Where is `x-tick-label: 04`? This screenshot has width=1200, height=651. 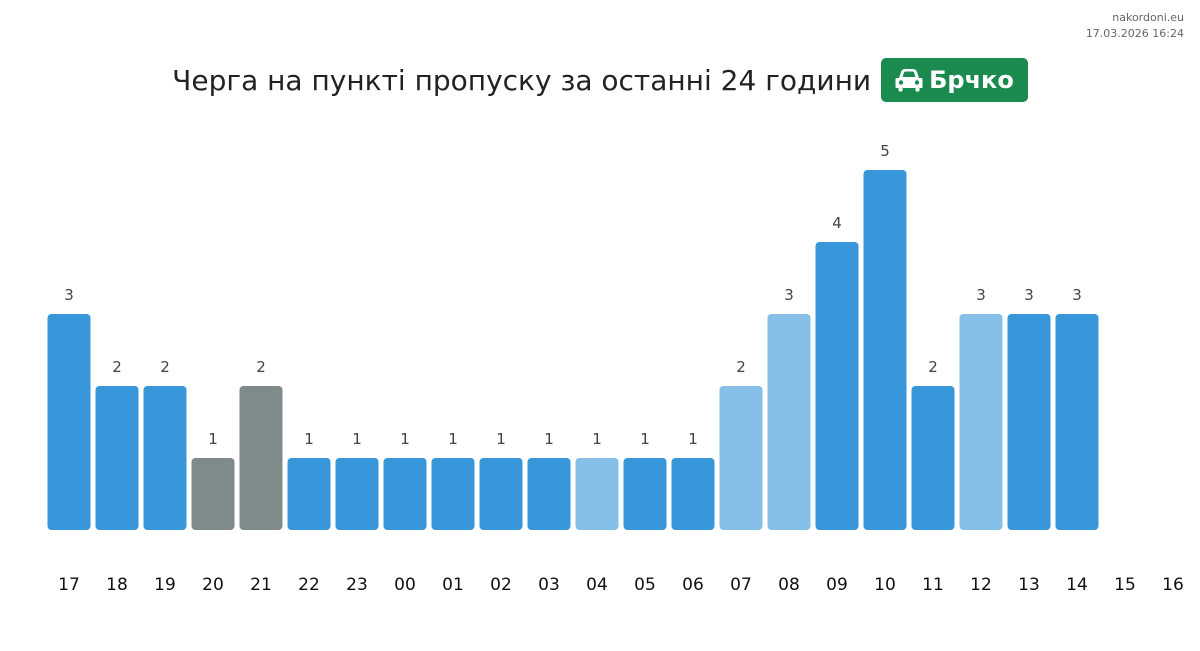
x-tick-label: 04 is located at coordinates (597, 585).